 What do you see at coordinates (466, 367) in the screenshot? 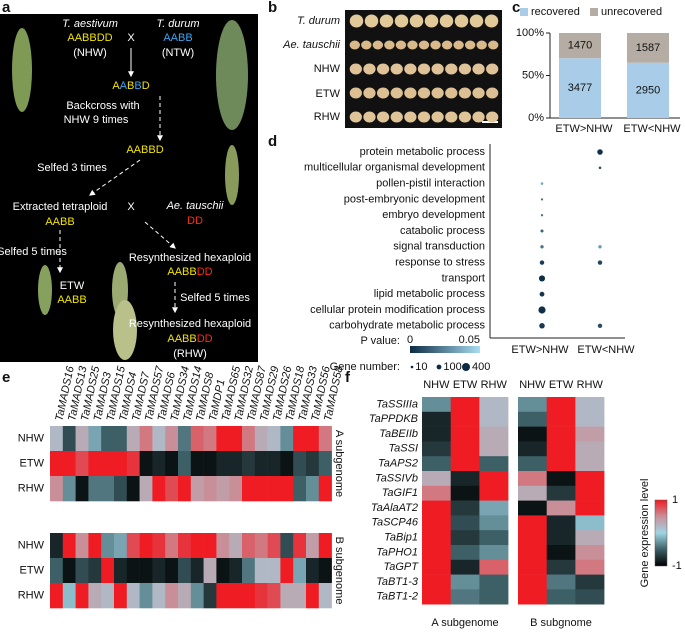
I see `size-legend-dot` at bounding box center [466, 367].